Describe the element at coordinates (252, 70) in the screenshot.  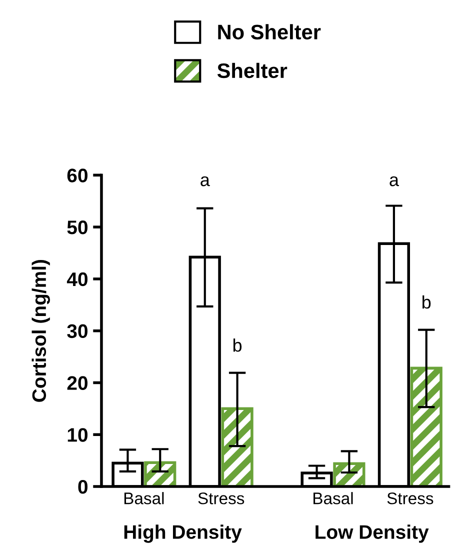
I see `legend-label: Shelter` at that location.